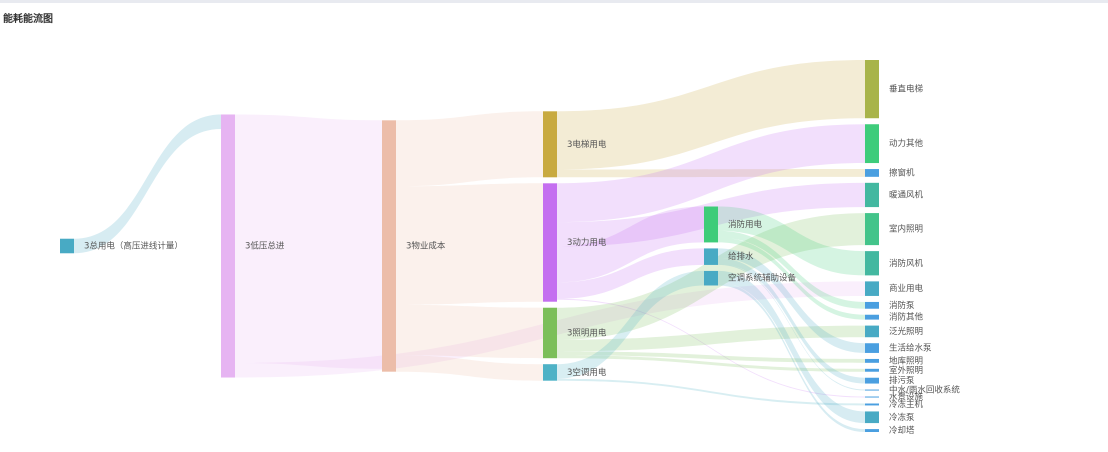 The width and height of the screenshot is (1108, 452). What do you see at coordinates (906, 89) in the screenshot?
I see `node-label: 垂直电梯` at bounding box center [906, 89].